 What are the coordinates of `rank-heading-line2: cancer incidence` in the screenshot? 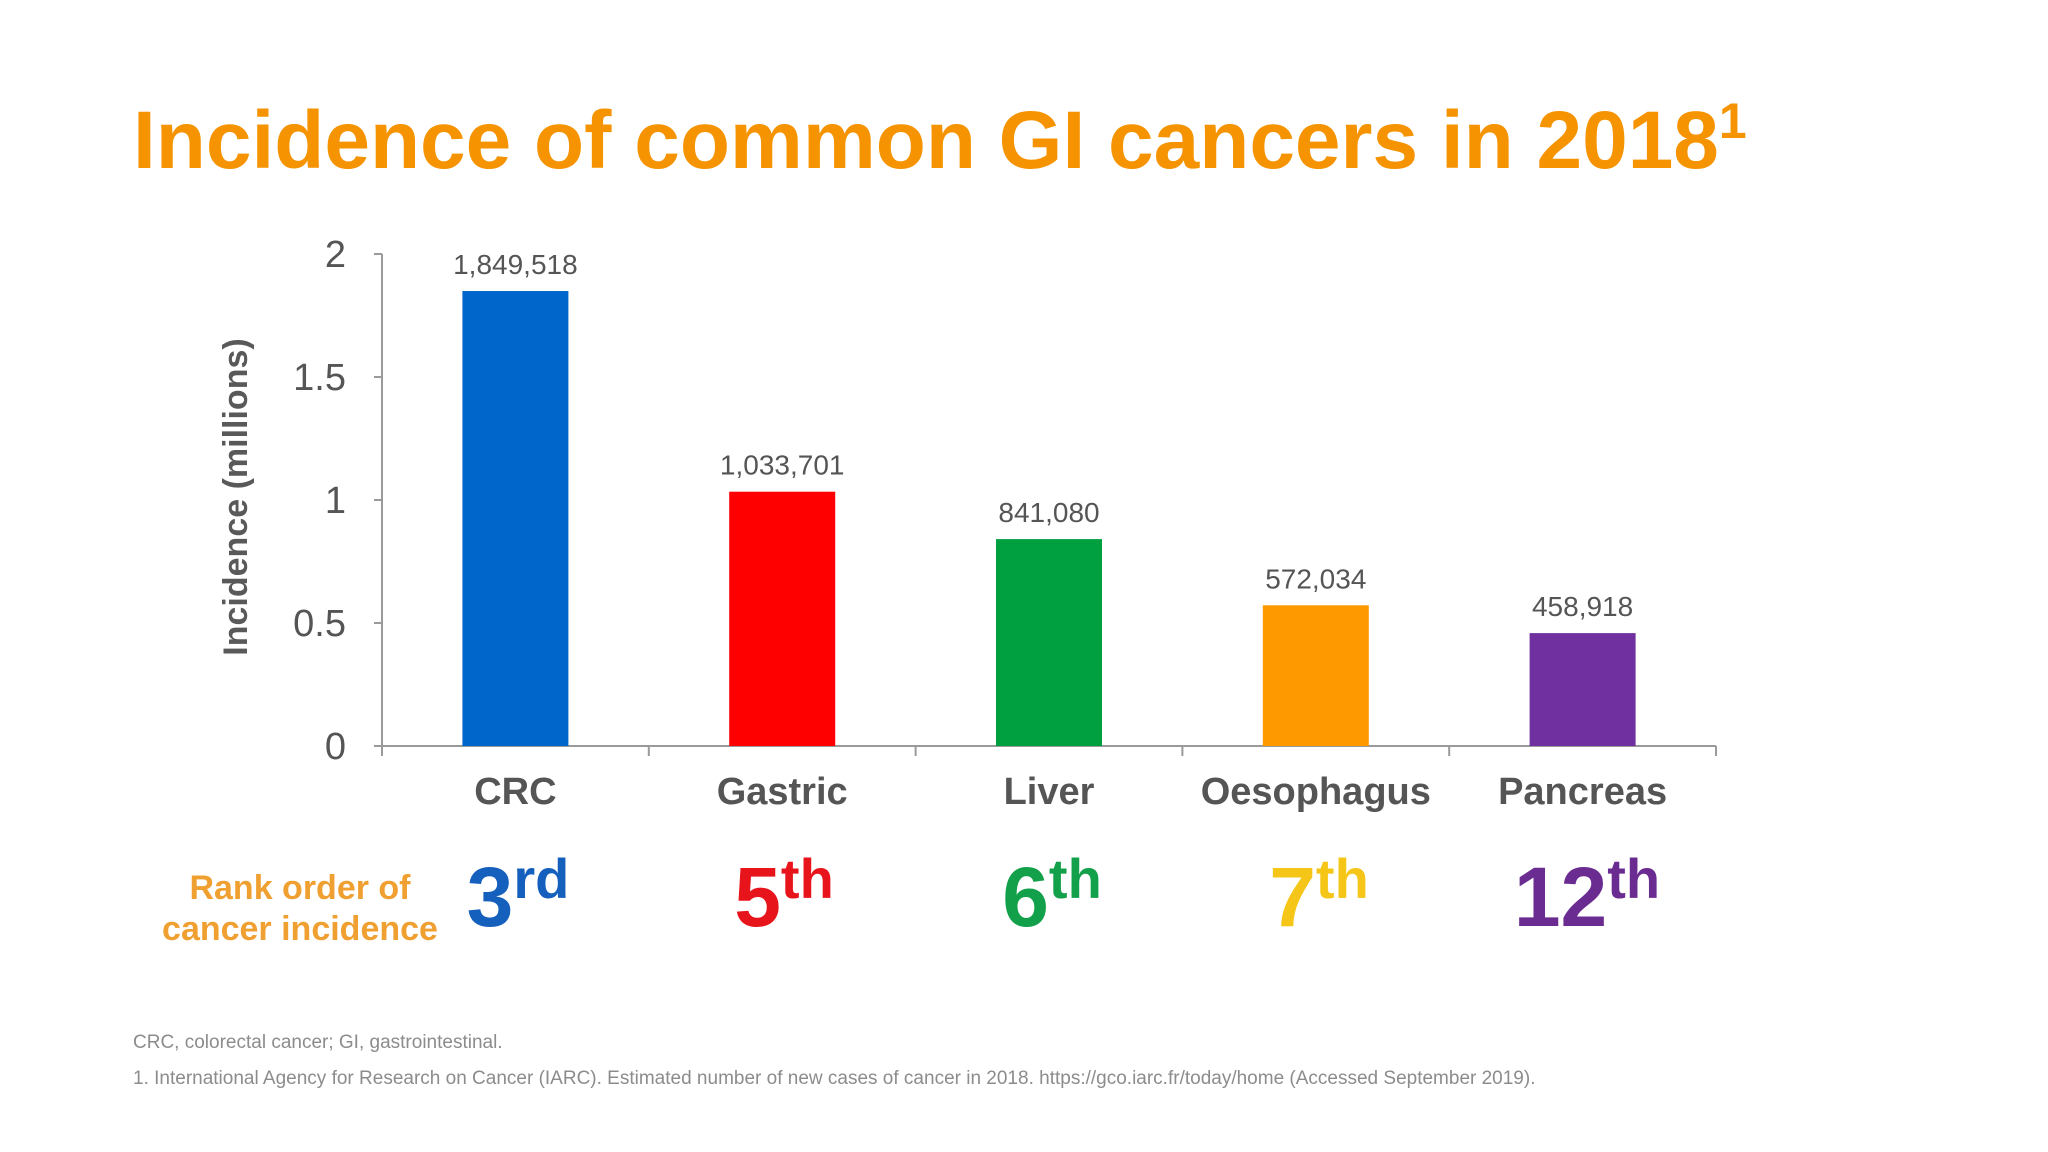 It's located at (300, 929).